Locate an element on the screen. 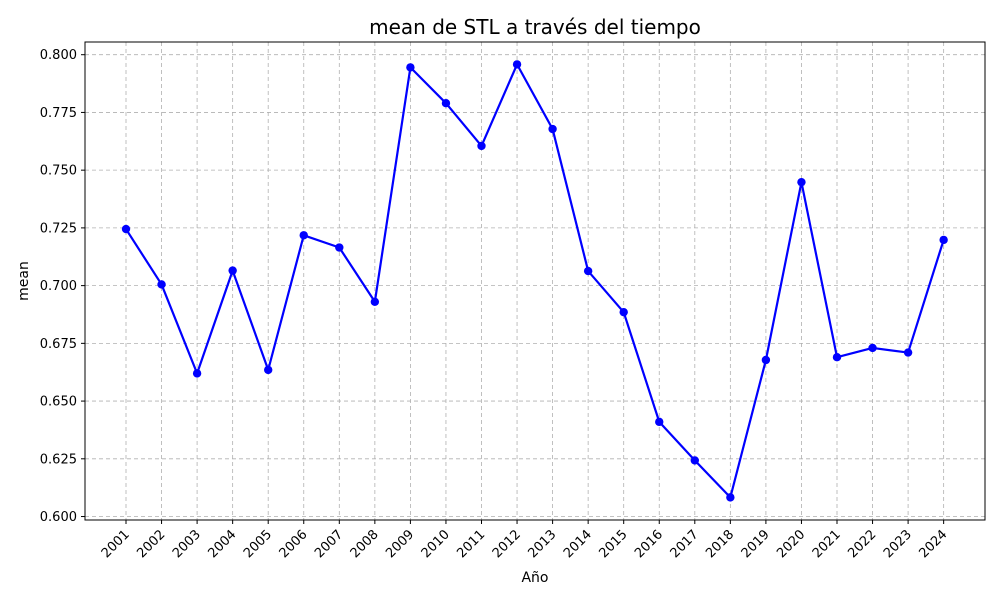  y-tick-label: 0.775 is located at coordinates (58, 113).